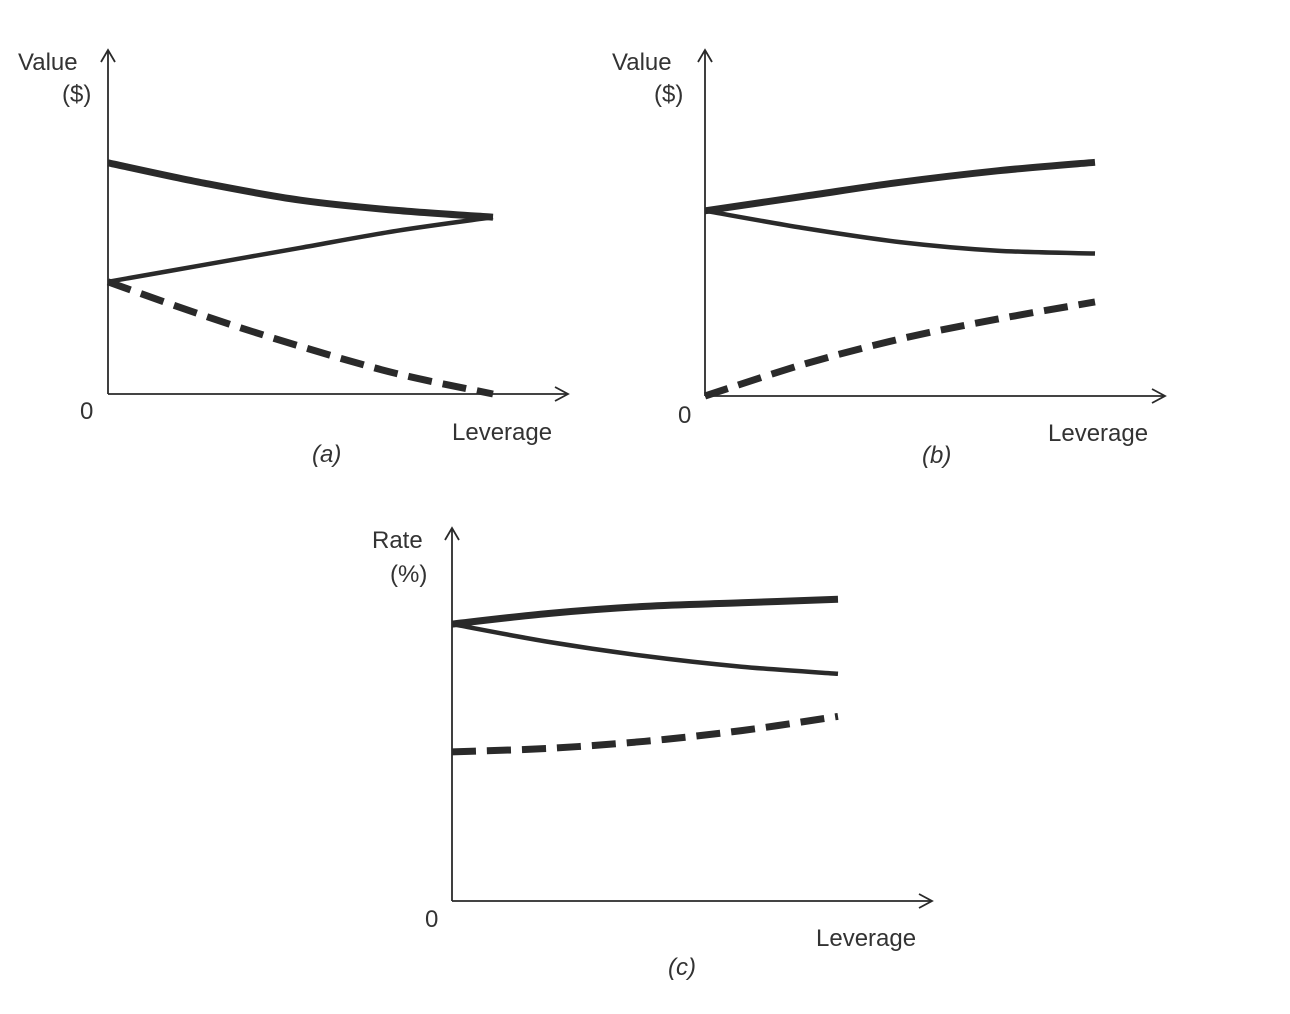 This screenshot has height=1014, width=1290. I want to click on panel-c-ylabel-line1: Rate, so click(397, 540).